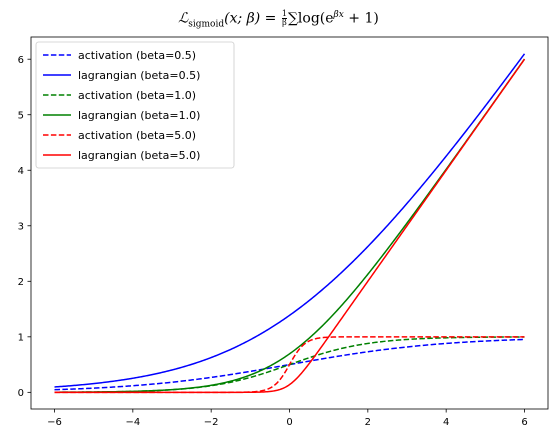  Describe the element at coordinates (278, 19) in the screenshot. I see `chart-title: ℒsigmoid(x; β) = 1 β ∑log(eβx + 1)` at that location.